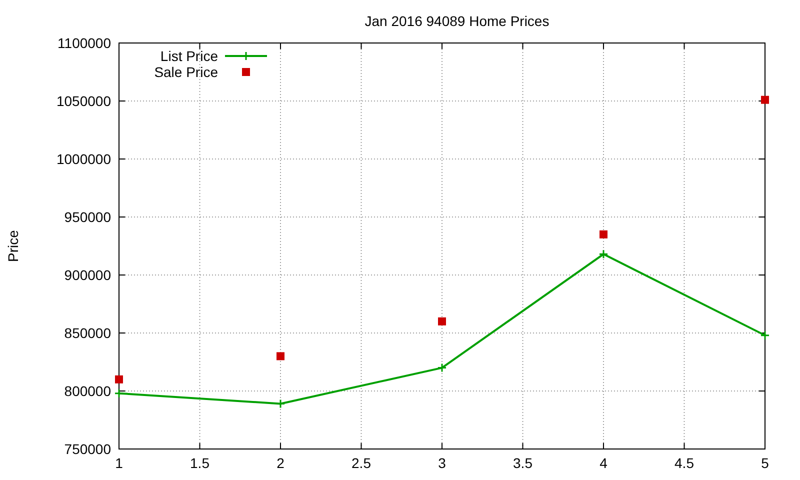 The width and height of the screenshot is (800, 480). Describe the element at coordinates (85, 43) in the screenshot. I see `y-tick-label: 1100000` at that location.